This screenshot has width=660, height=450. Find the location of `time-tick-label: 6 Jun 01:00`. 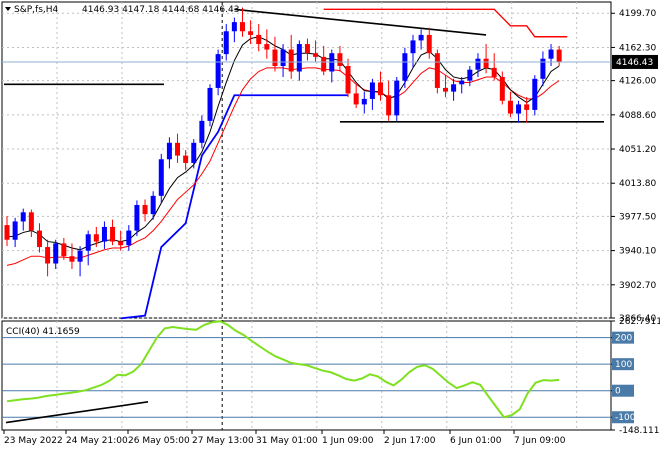

time-tick-label: 6 Jun 01:00 is located at coordinates (476, 441).